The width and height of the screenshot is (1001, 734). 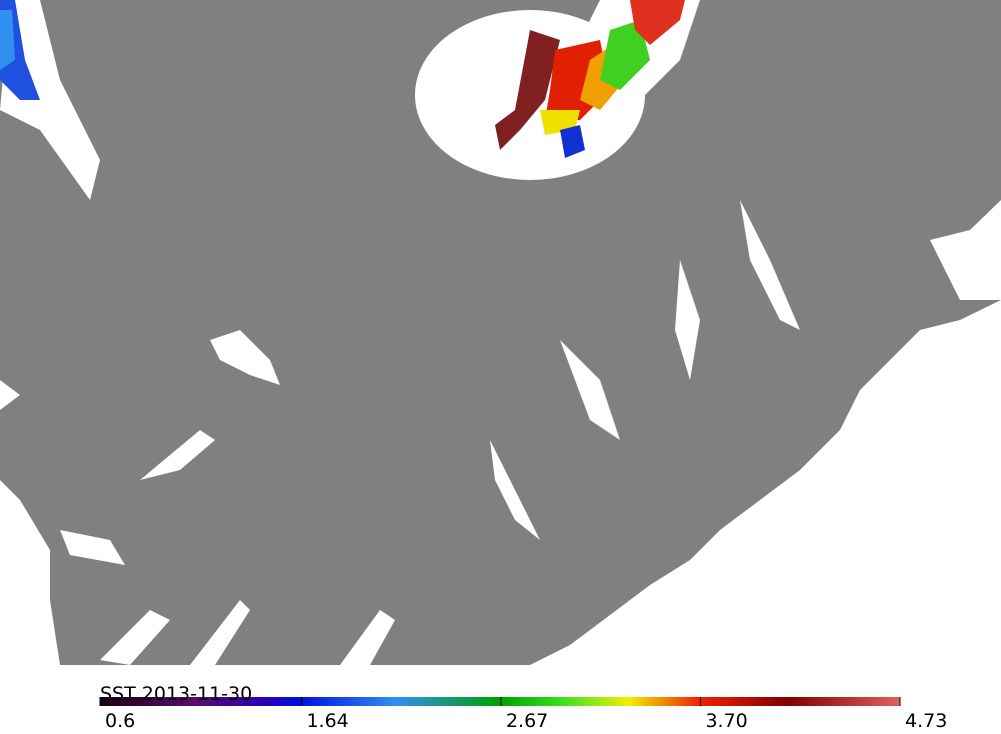 I want to click on colorbar-tick-label: 2.67, so click(x=527, y=720).